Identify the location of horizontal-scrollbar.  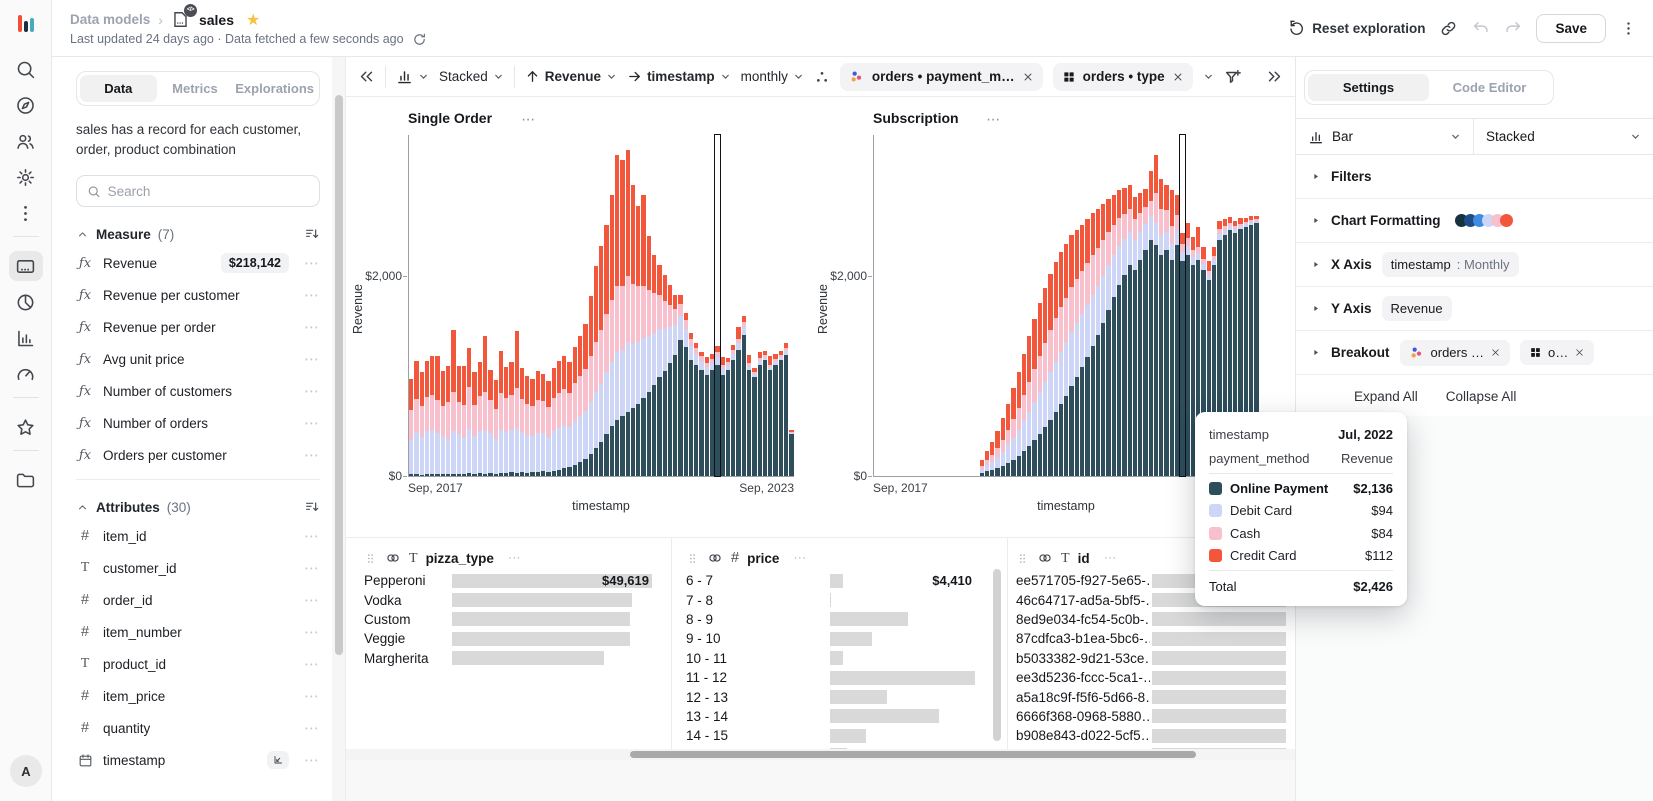
(820, 754).